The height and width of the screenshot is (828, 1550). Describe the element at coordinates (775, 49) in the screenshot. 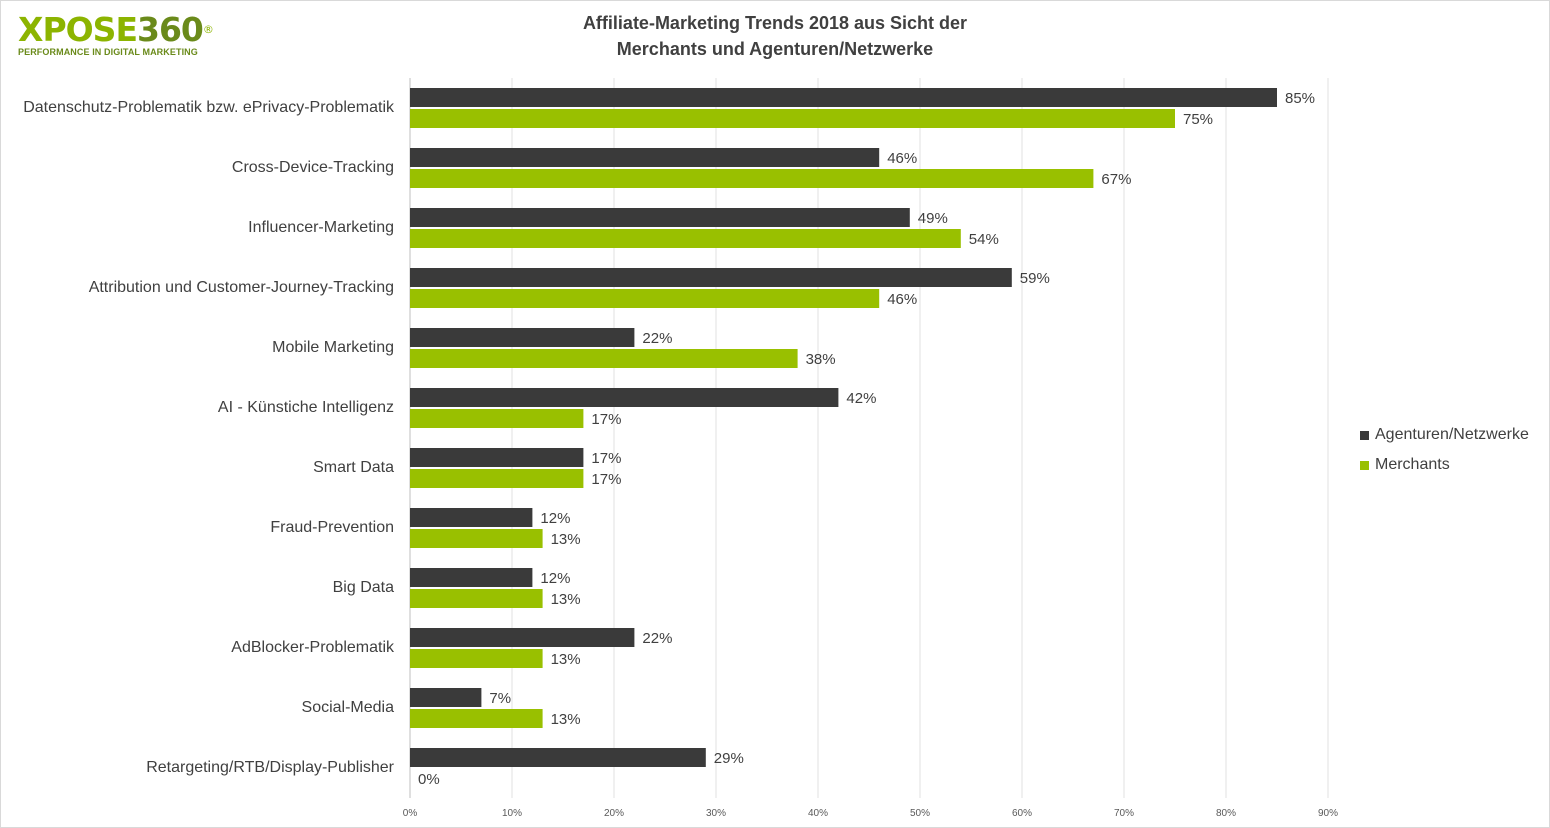

I see `chart-title-line-2: Merchants und Agenturen/Netzwerke` at that location.